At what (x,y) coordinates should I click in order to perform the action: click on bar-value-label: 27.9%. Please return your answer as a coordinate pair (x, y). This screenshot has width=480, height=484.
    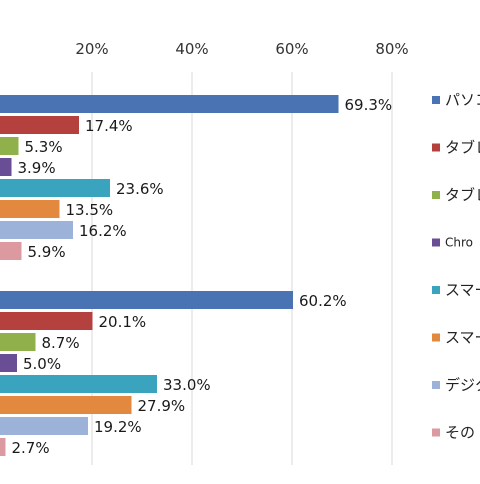
    Looking at the image, I should click on (162, 406).